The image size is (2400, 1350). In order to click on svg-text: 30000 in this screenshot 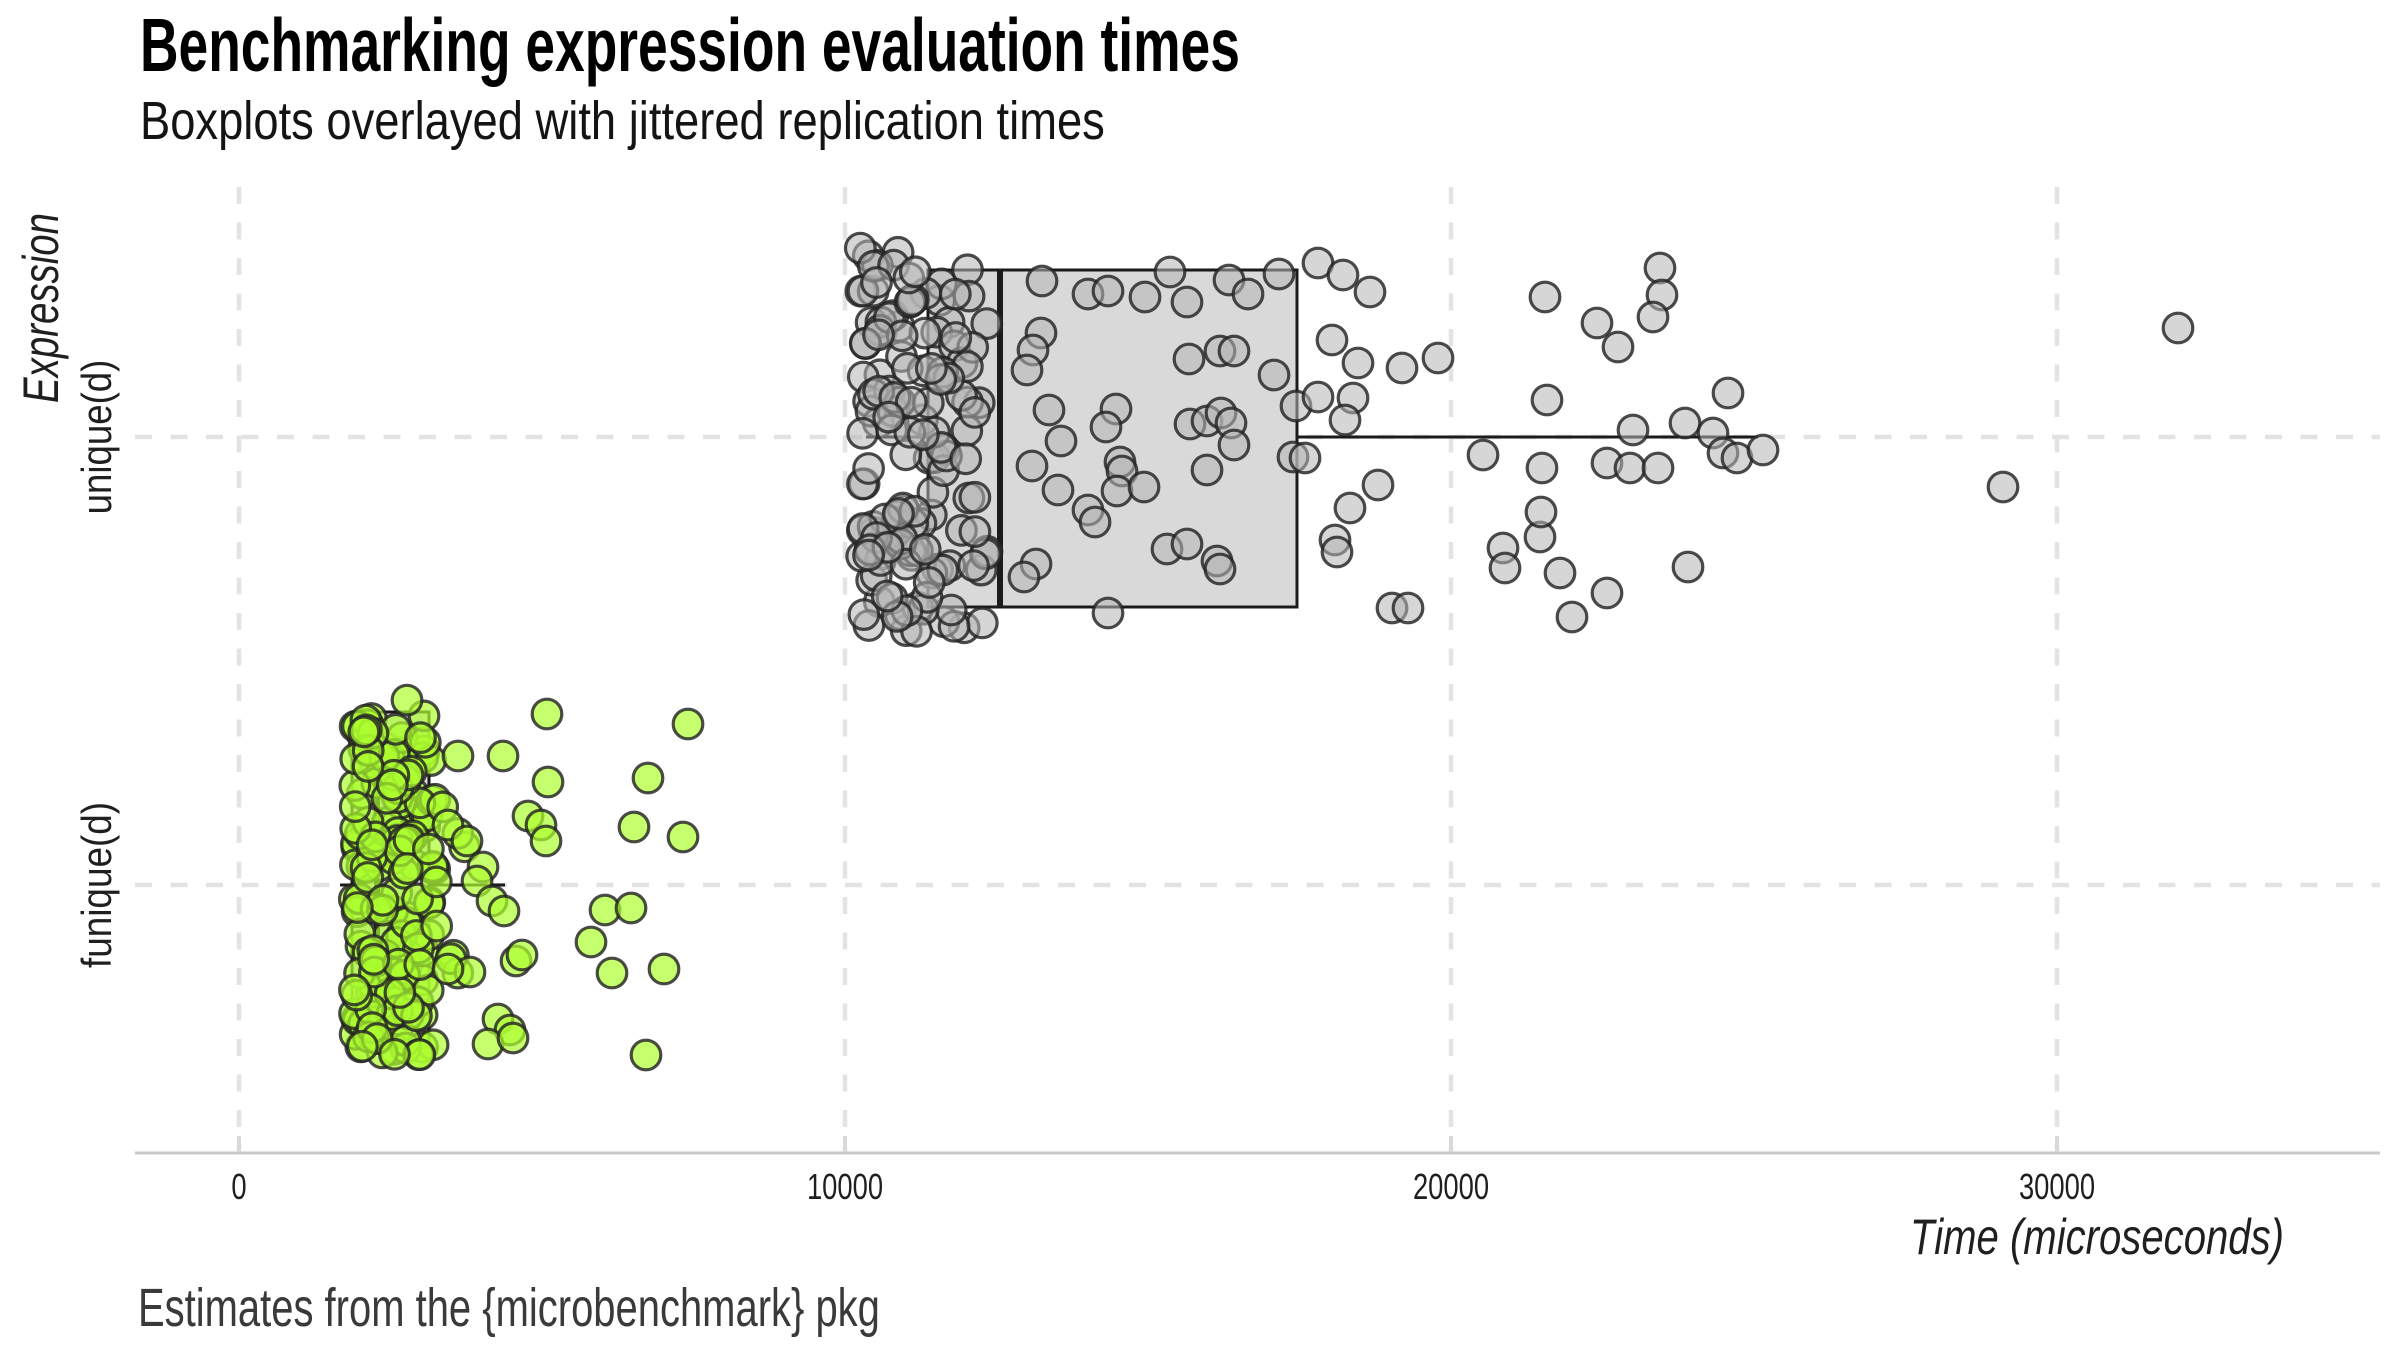, I will do `click(2057, 1186)`.